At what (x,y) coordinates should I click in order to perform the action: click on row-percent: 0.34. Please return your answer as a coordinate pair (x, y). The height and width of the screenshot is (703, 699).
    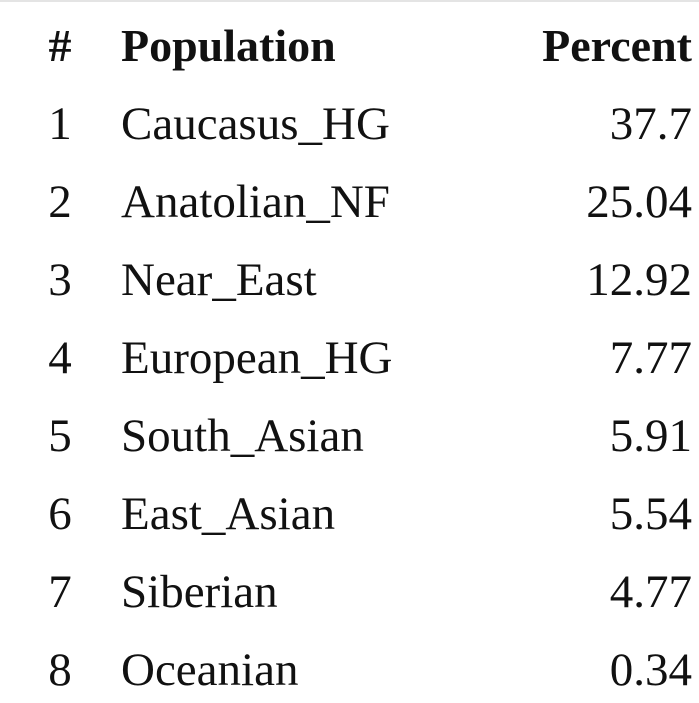
    Looking at the image, I should click on (650, 670).